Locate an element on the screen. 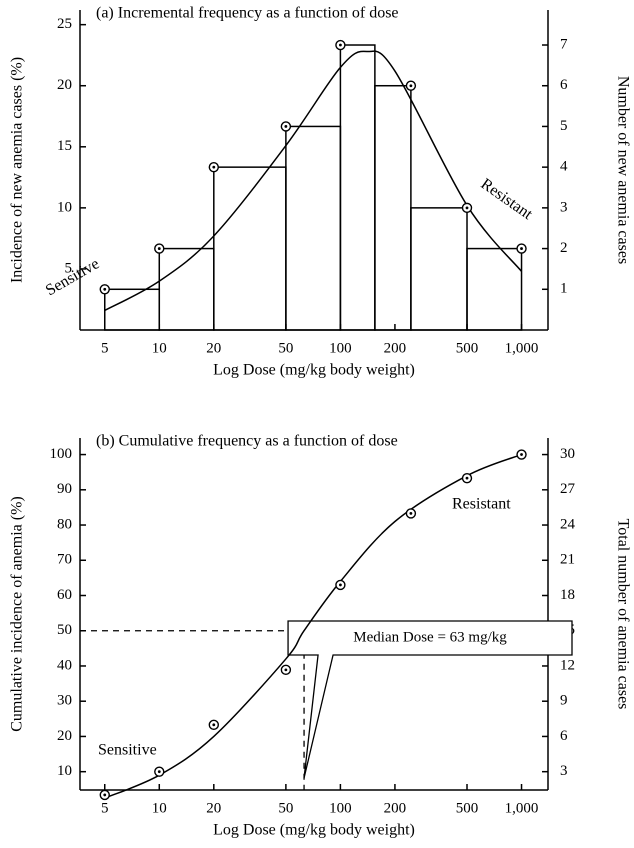 The image size is (634, 848). y2-axis-label: Total number of anemia cases is located at coordinates (622, 614).